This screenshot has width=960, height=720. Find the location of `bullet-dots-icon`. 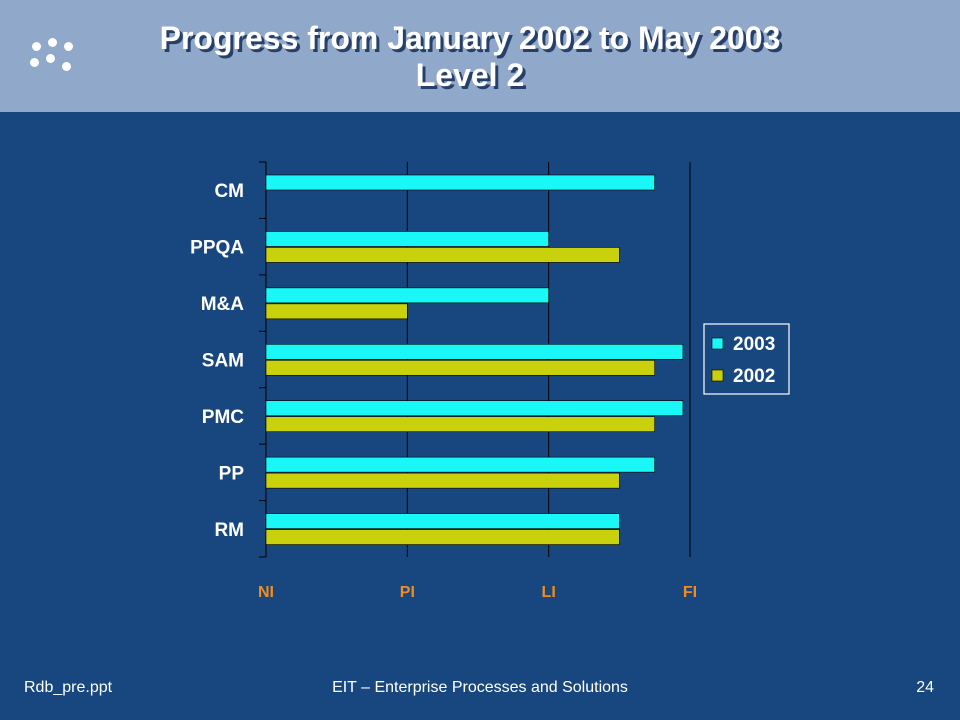

bullet-dots-icon is located at coordinates (58, 58).